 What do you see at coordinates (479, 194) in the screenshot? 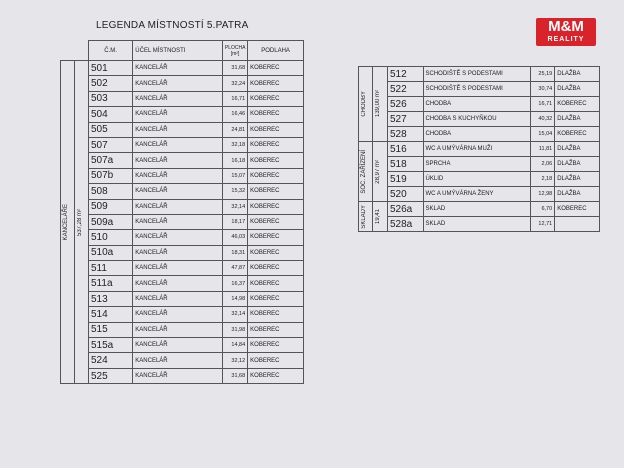
I see `table-row: 520 WC A UMÝVÁRNA ŽENY 12,98 DLAŽBA` at bounding box center [479, 194].